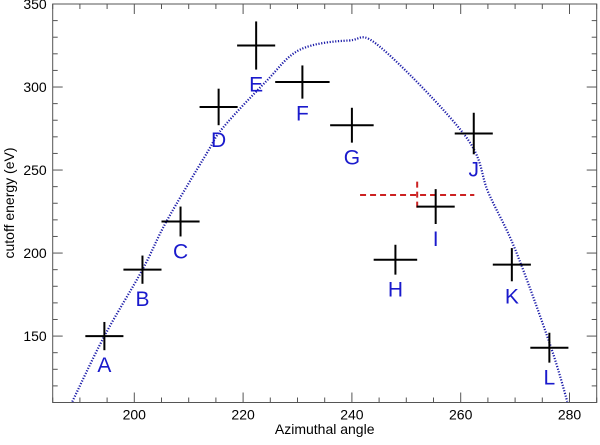 This screenshot has height=445, width=600. Describe the element at coordinates (395, 290) in the screenshot. I see `point-label: H` at that location.